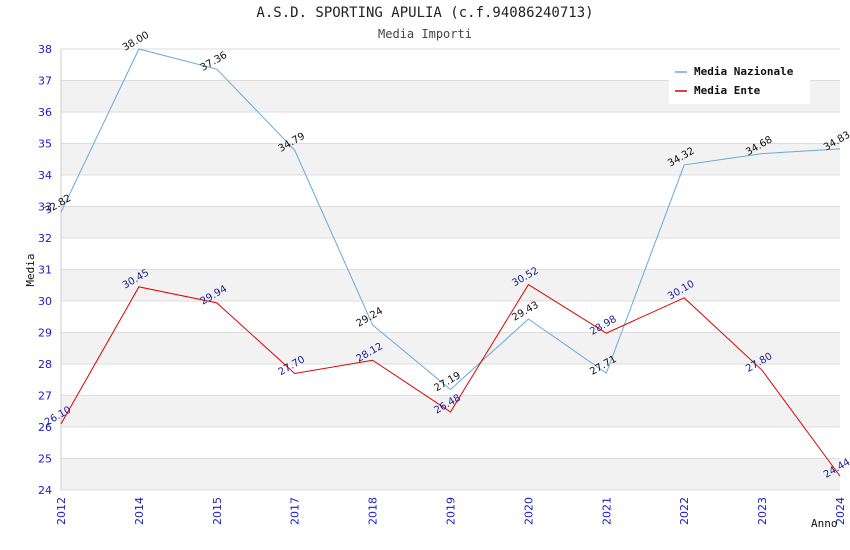 The height and width of the screenshot is (550, 850). I want to click on legend-box, so click(739, 82).